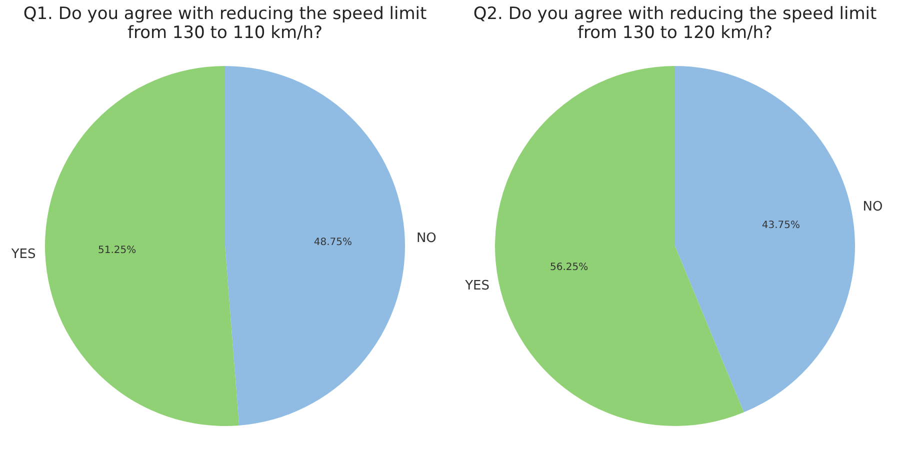  What do you see at coordinates (765, 239) in the screenshot?
I see `pie-slice` at bounding box center [765, 239].